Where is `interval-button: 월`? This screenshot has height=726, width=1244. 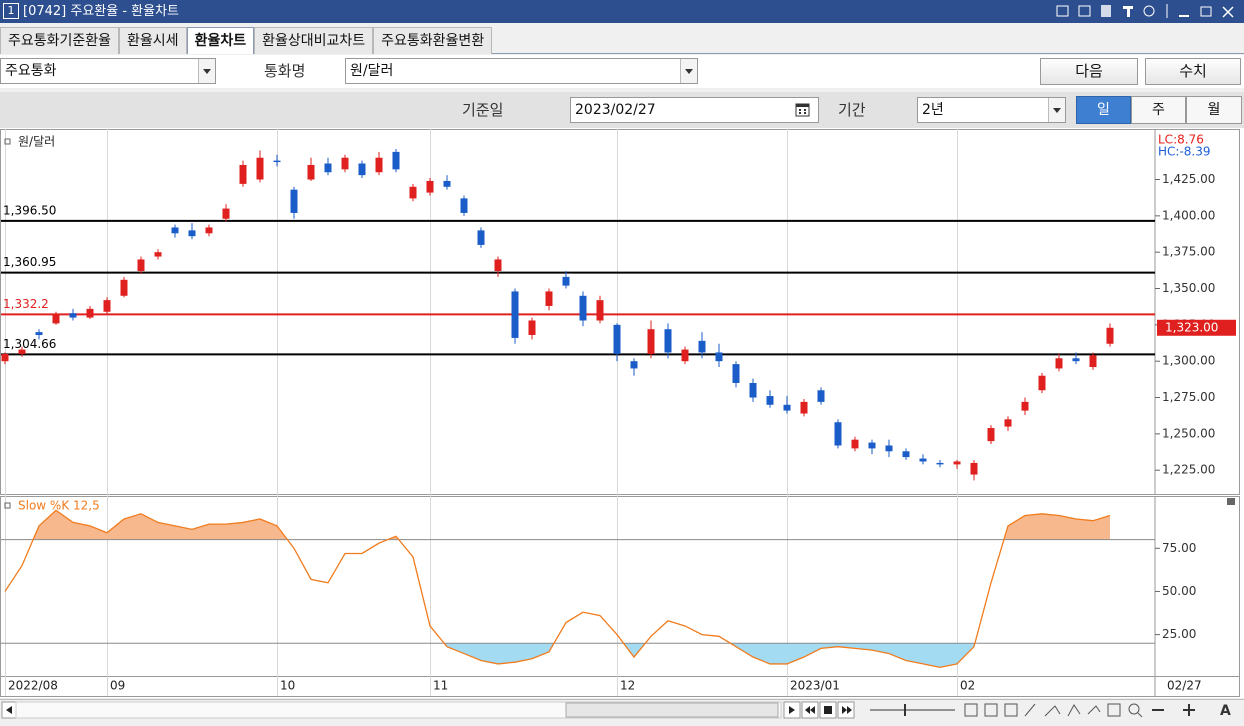 interval-button: 월 is located at coordinates (1214, 110).